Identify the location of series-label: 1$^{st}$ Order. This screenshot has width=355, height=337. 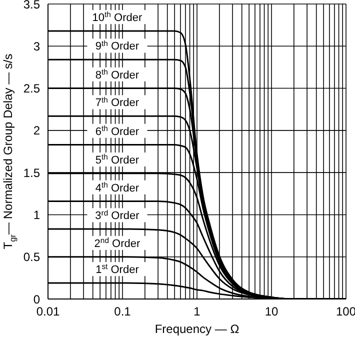
(118, 269).